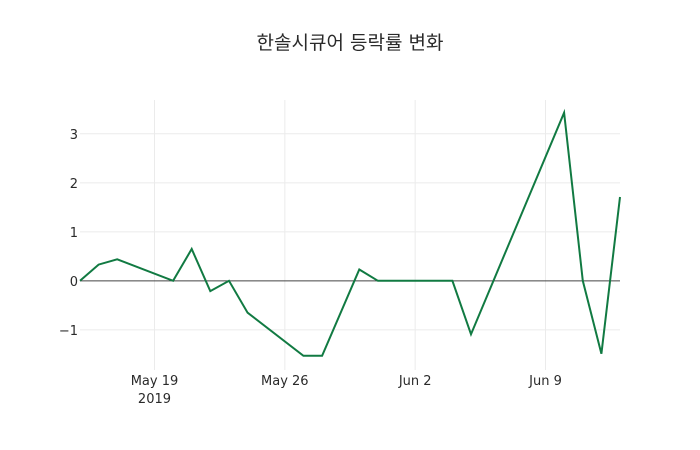 This screenshot has height=450, width=700. I want to click on y-tick-label: 1, so click(74, 233).